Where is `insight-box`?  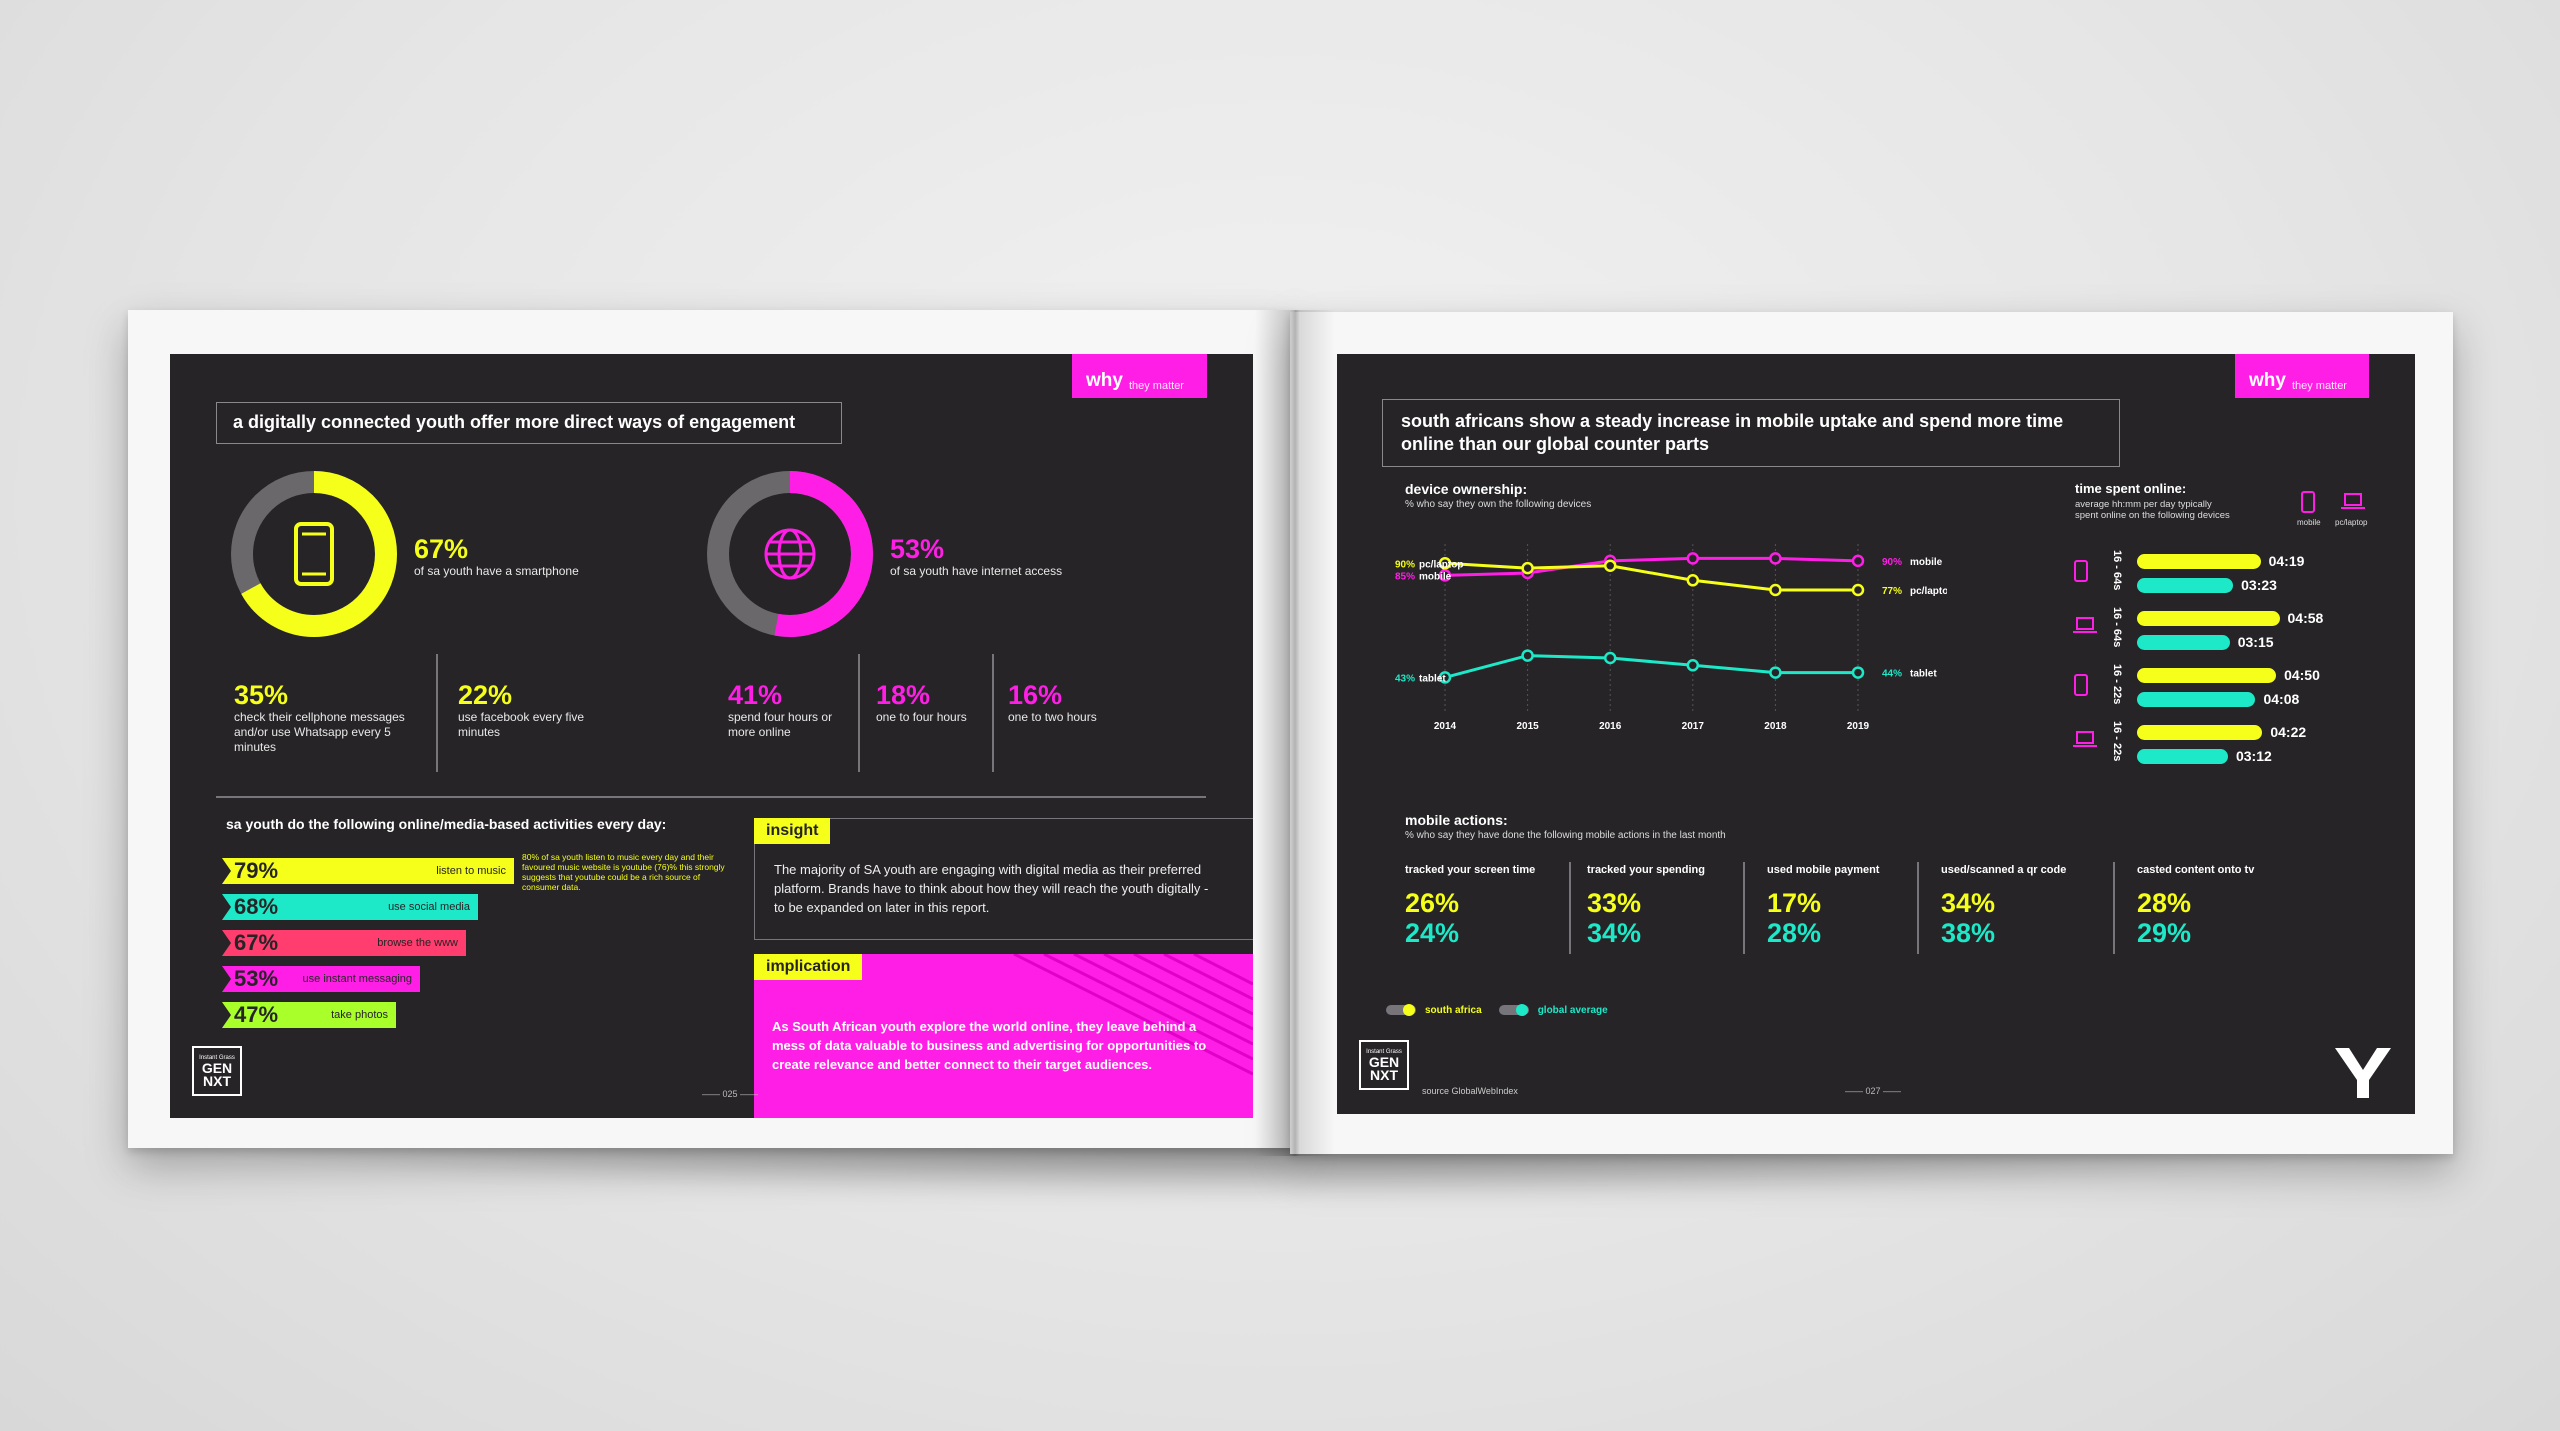 insight-box is located at coordinates (1003, 879).